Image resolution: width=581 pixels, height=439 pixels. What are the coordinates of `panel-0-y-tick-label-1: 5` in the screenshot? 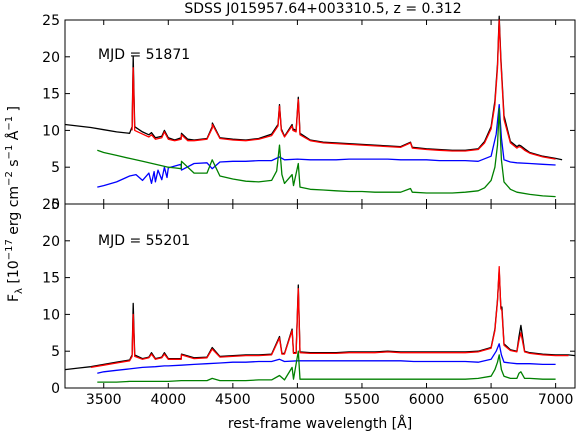 It's located at (55, 168).